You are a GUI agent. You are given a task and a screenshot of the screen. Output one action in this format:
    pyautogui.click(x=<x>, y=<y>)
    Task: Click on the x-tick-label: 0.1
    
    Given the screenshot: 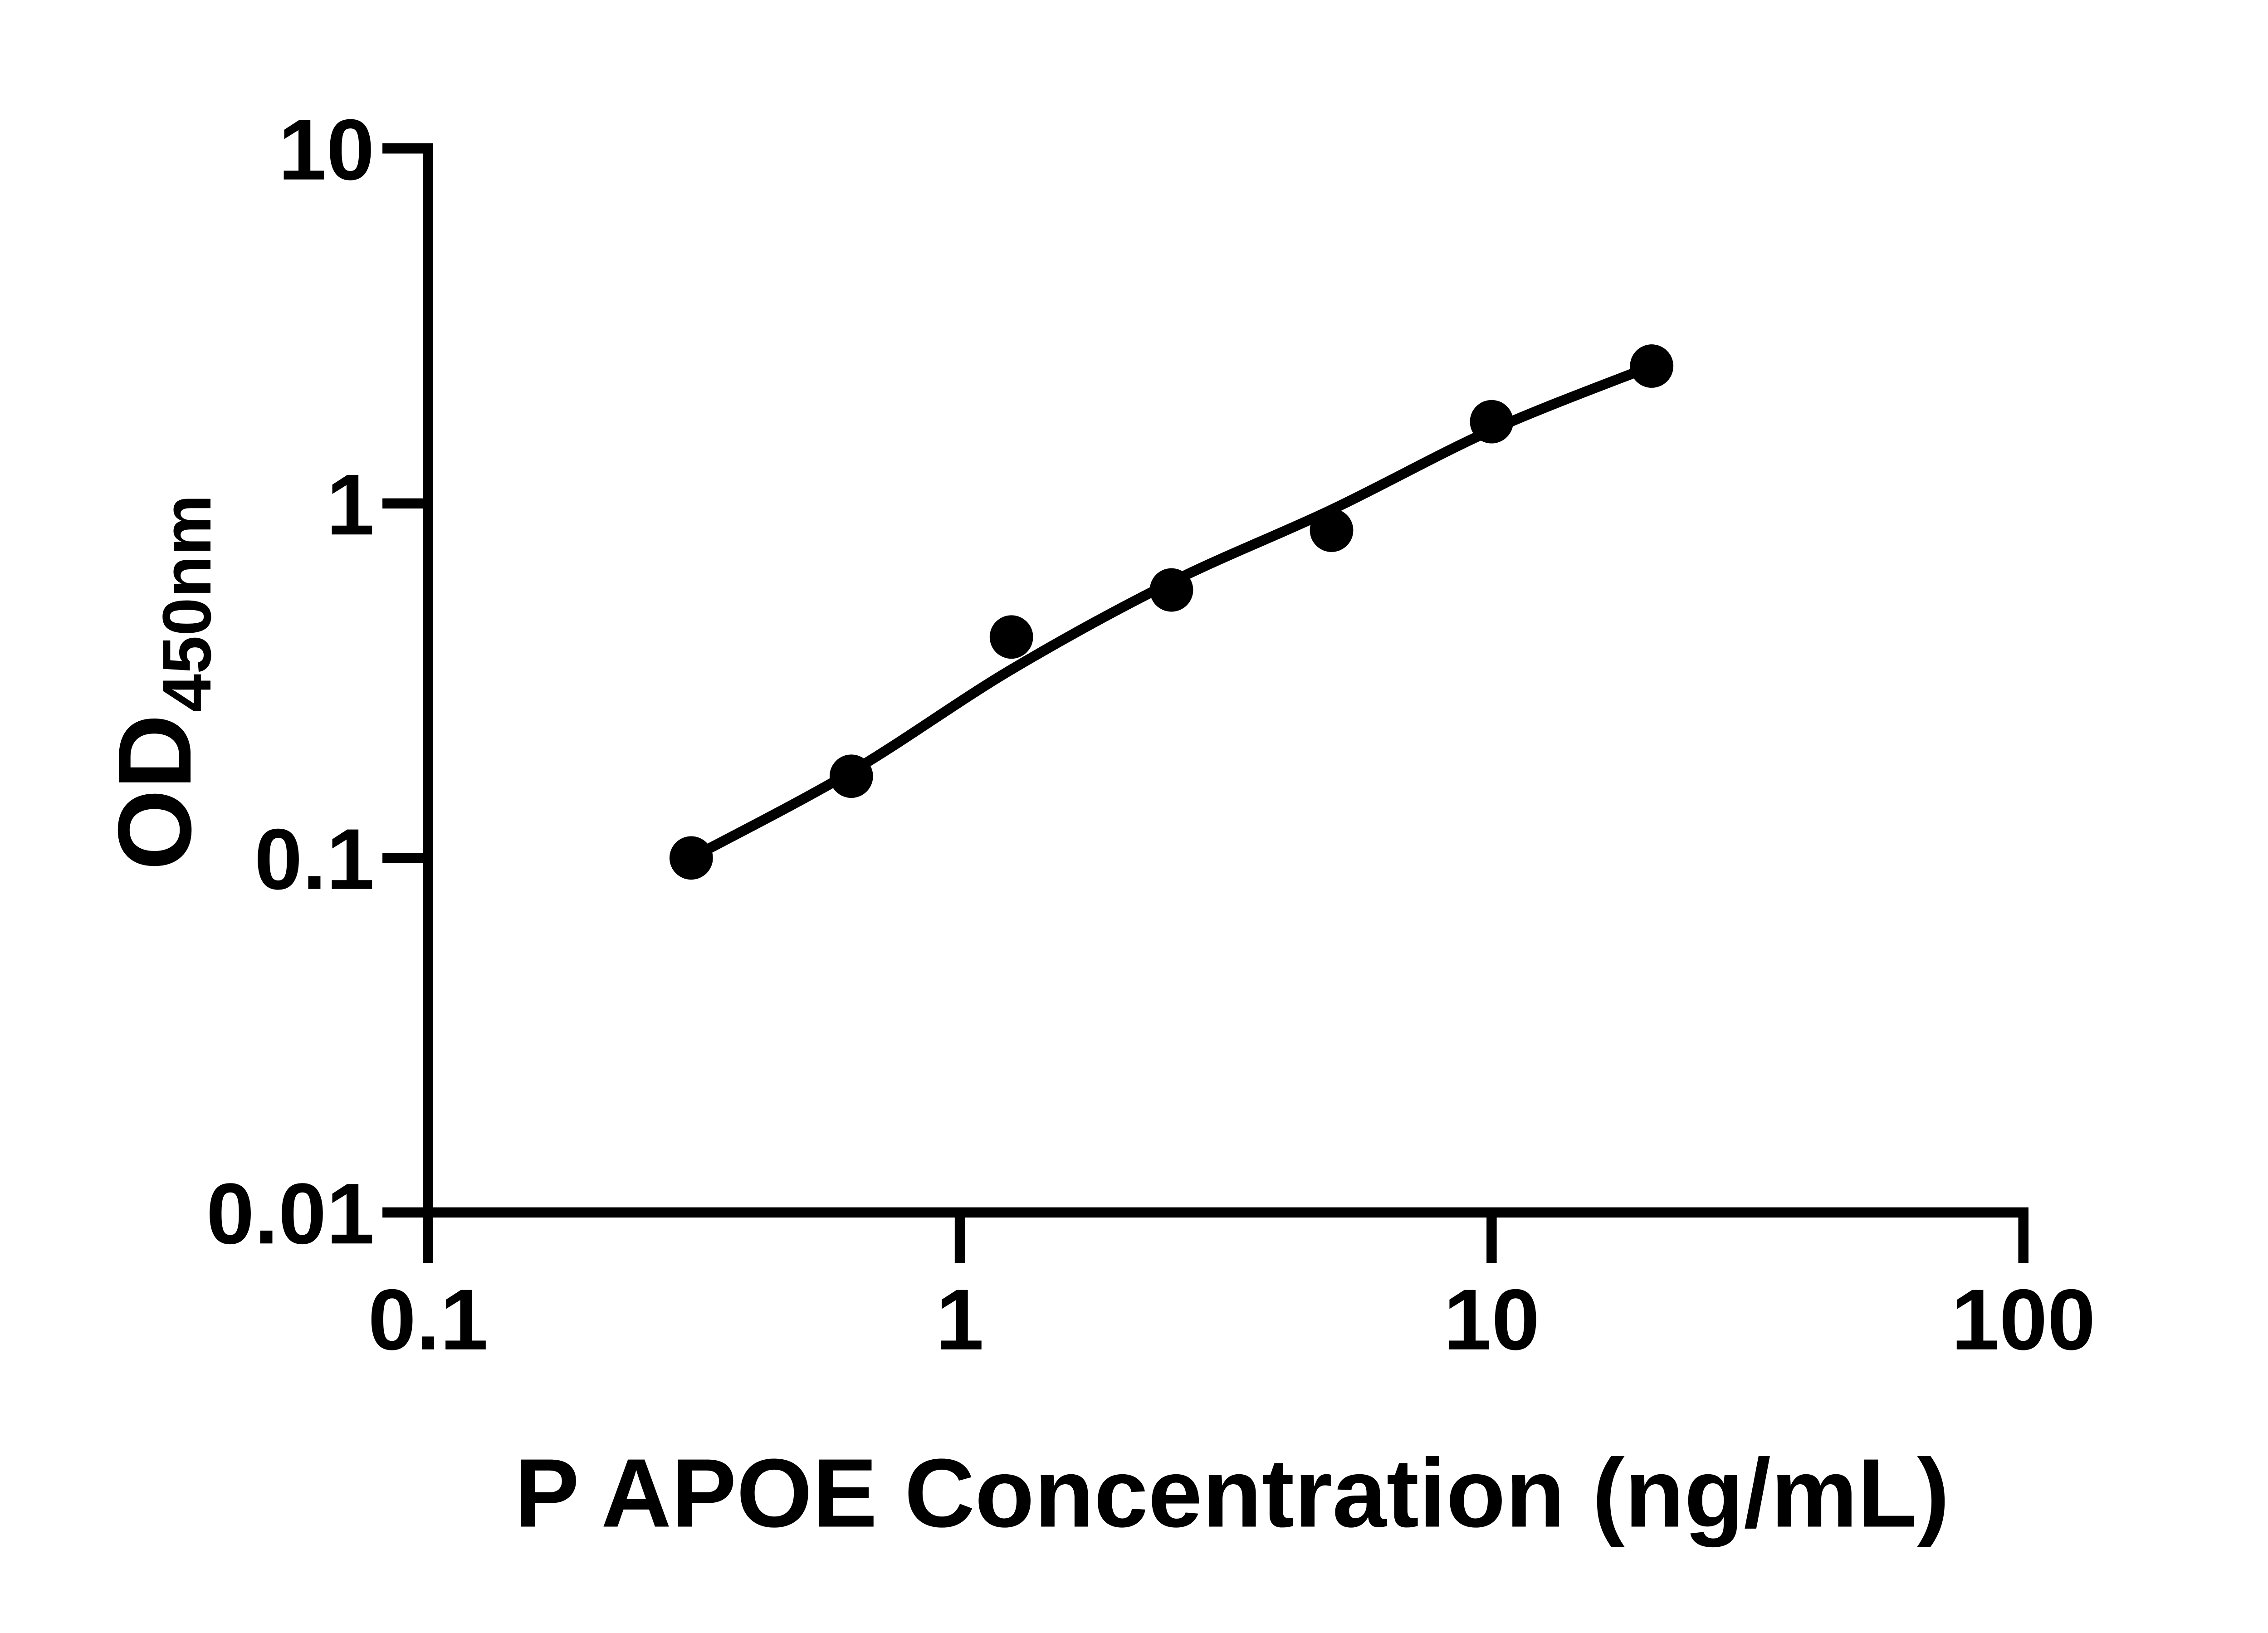 What is the action you would take?
    pyautogui.click(x=428, y=1320)
    